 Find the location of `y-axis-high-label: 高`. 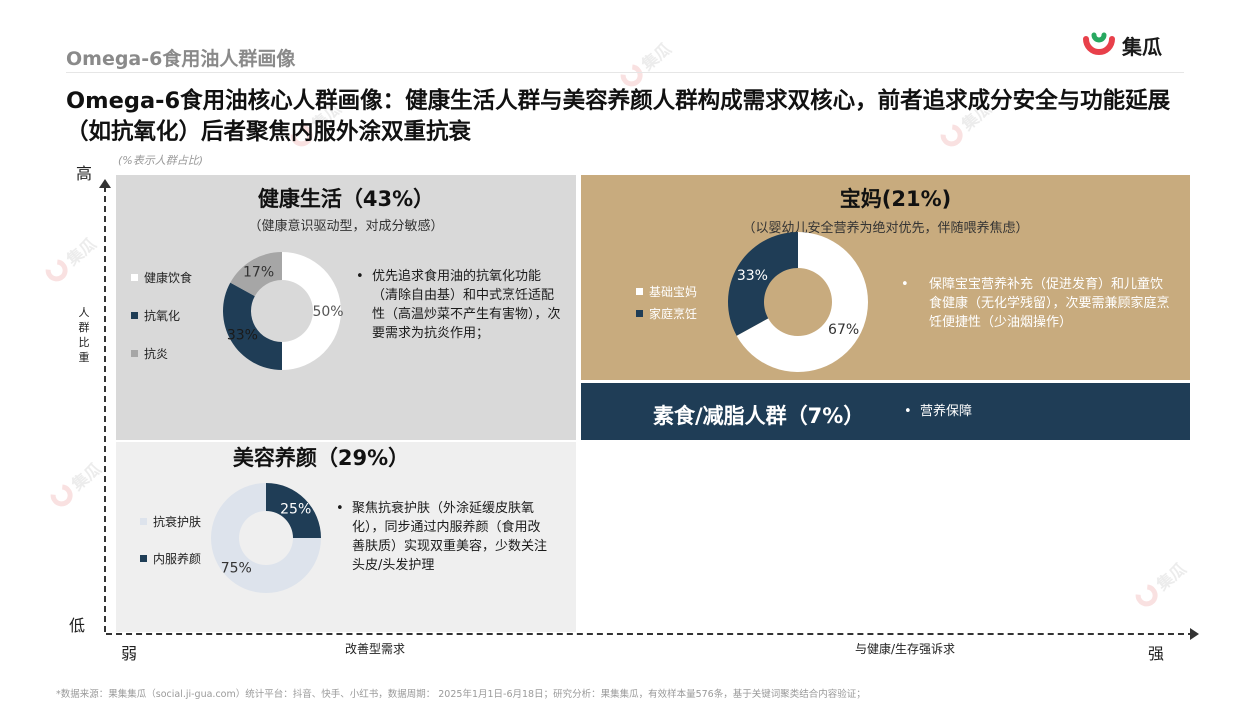

y-axis-high-label: 高 is located at coordinates (84, 173).